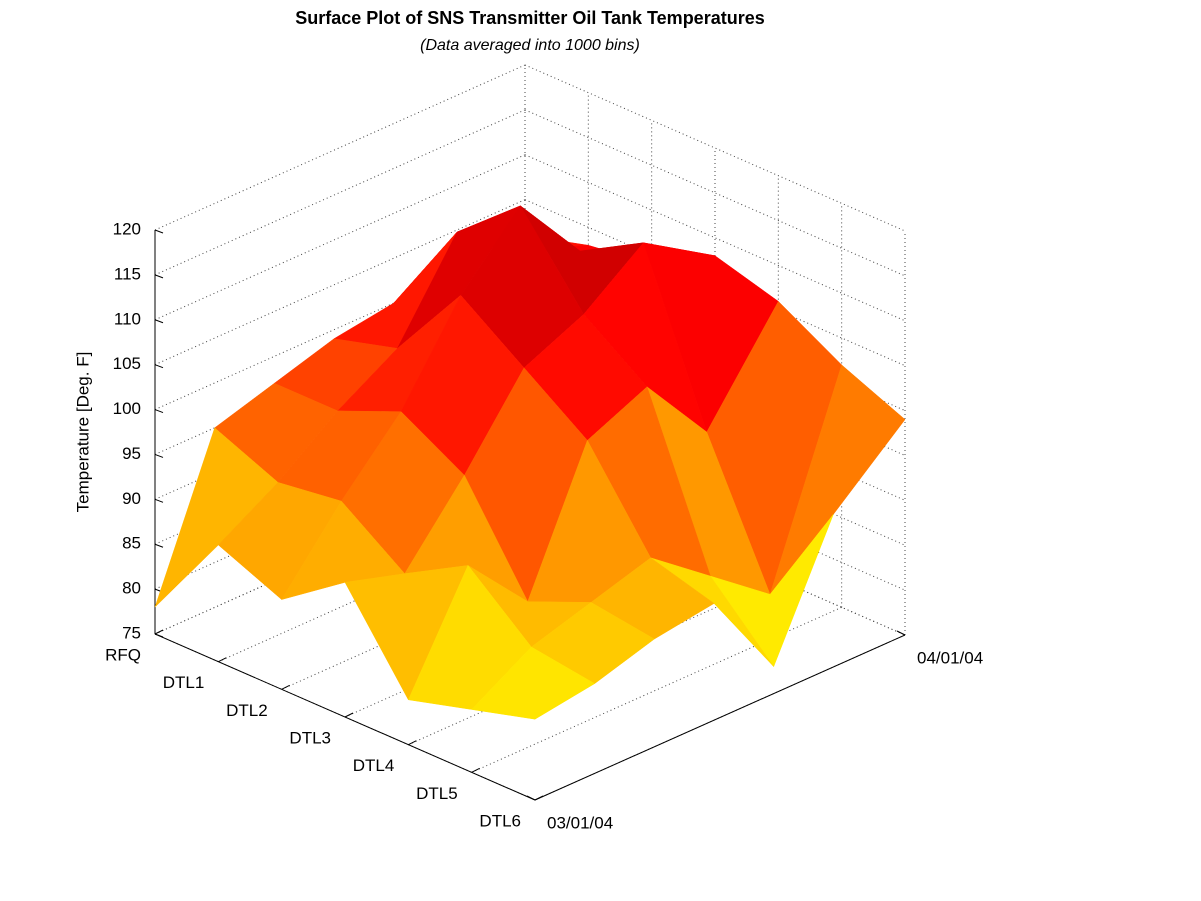  I want to click on date-tick-label: 03/01/04, so click(580, 822).